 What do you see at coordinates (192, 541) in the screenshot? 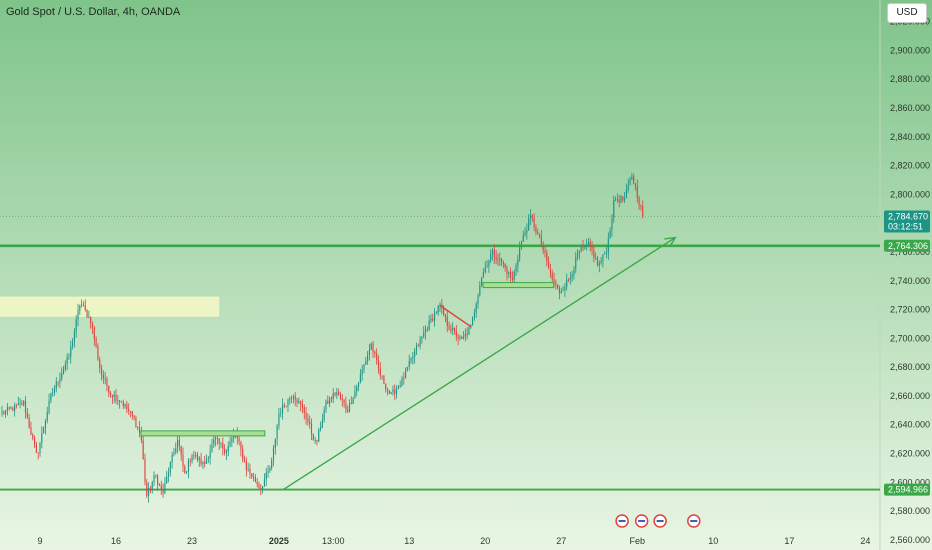
I see `x-tick-label: 23` at bounding box center [192, 541].